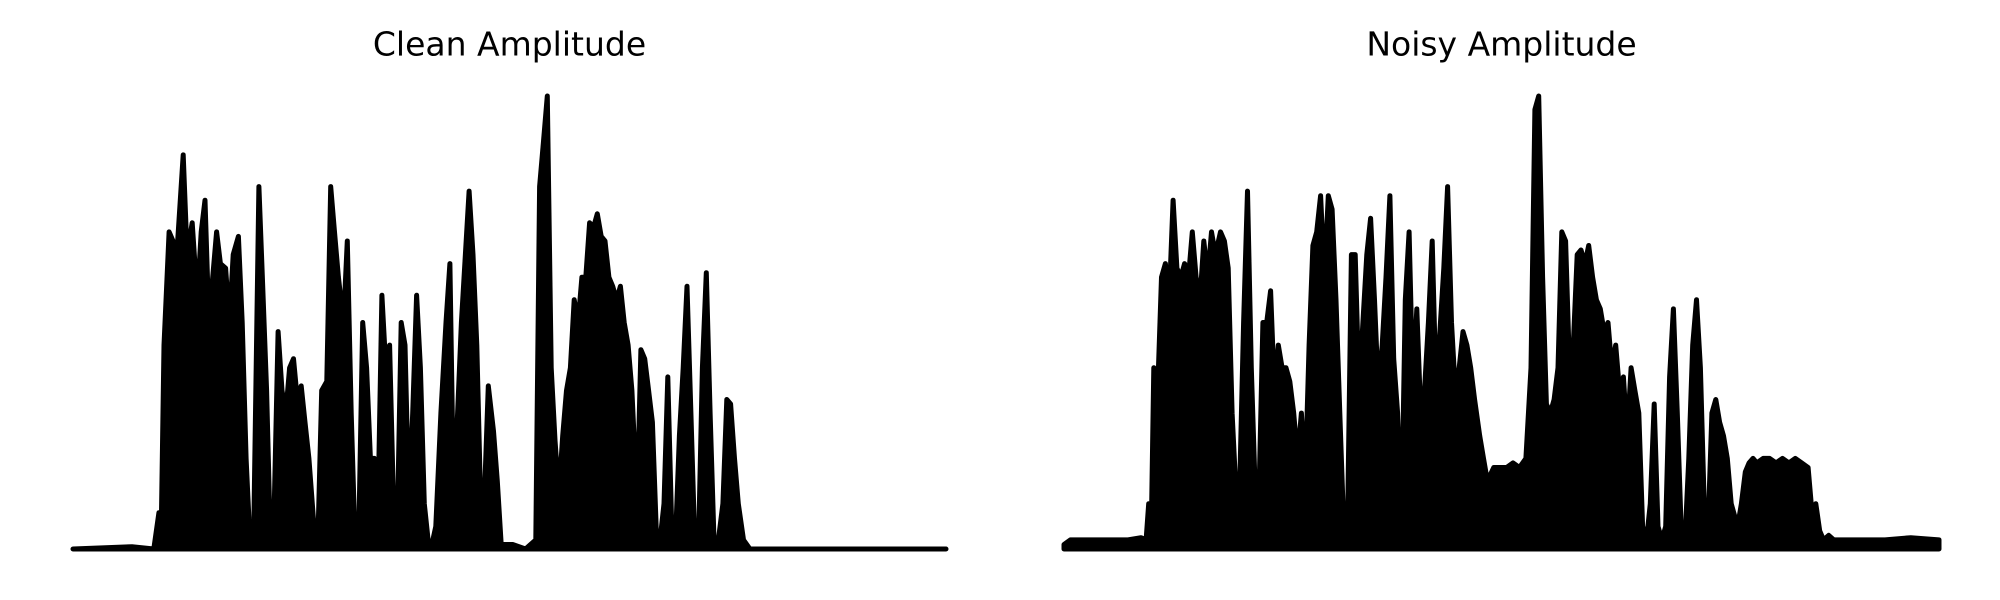 The width and height of the screenshot is (2000, 600). I want to click on chart-title: Noisy Amplitude, so click(1501, 44).